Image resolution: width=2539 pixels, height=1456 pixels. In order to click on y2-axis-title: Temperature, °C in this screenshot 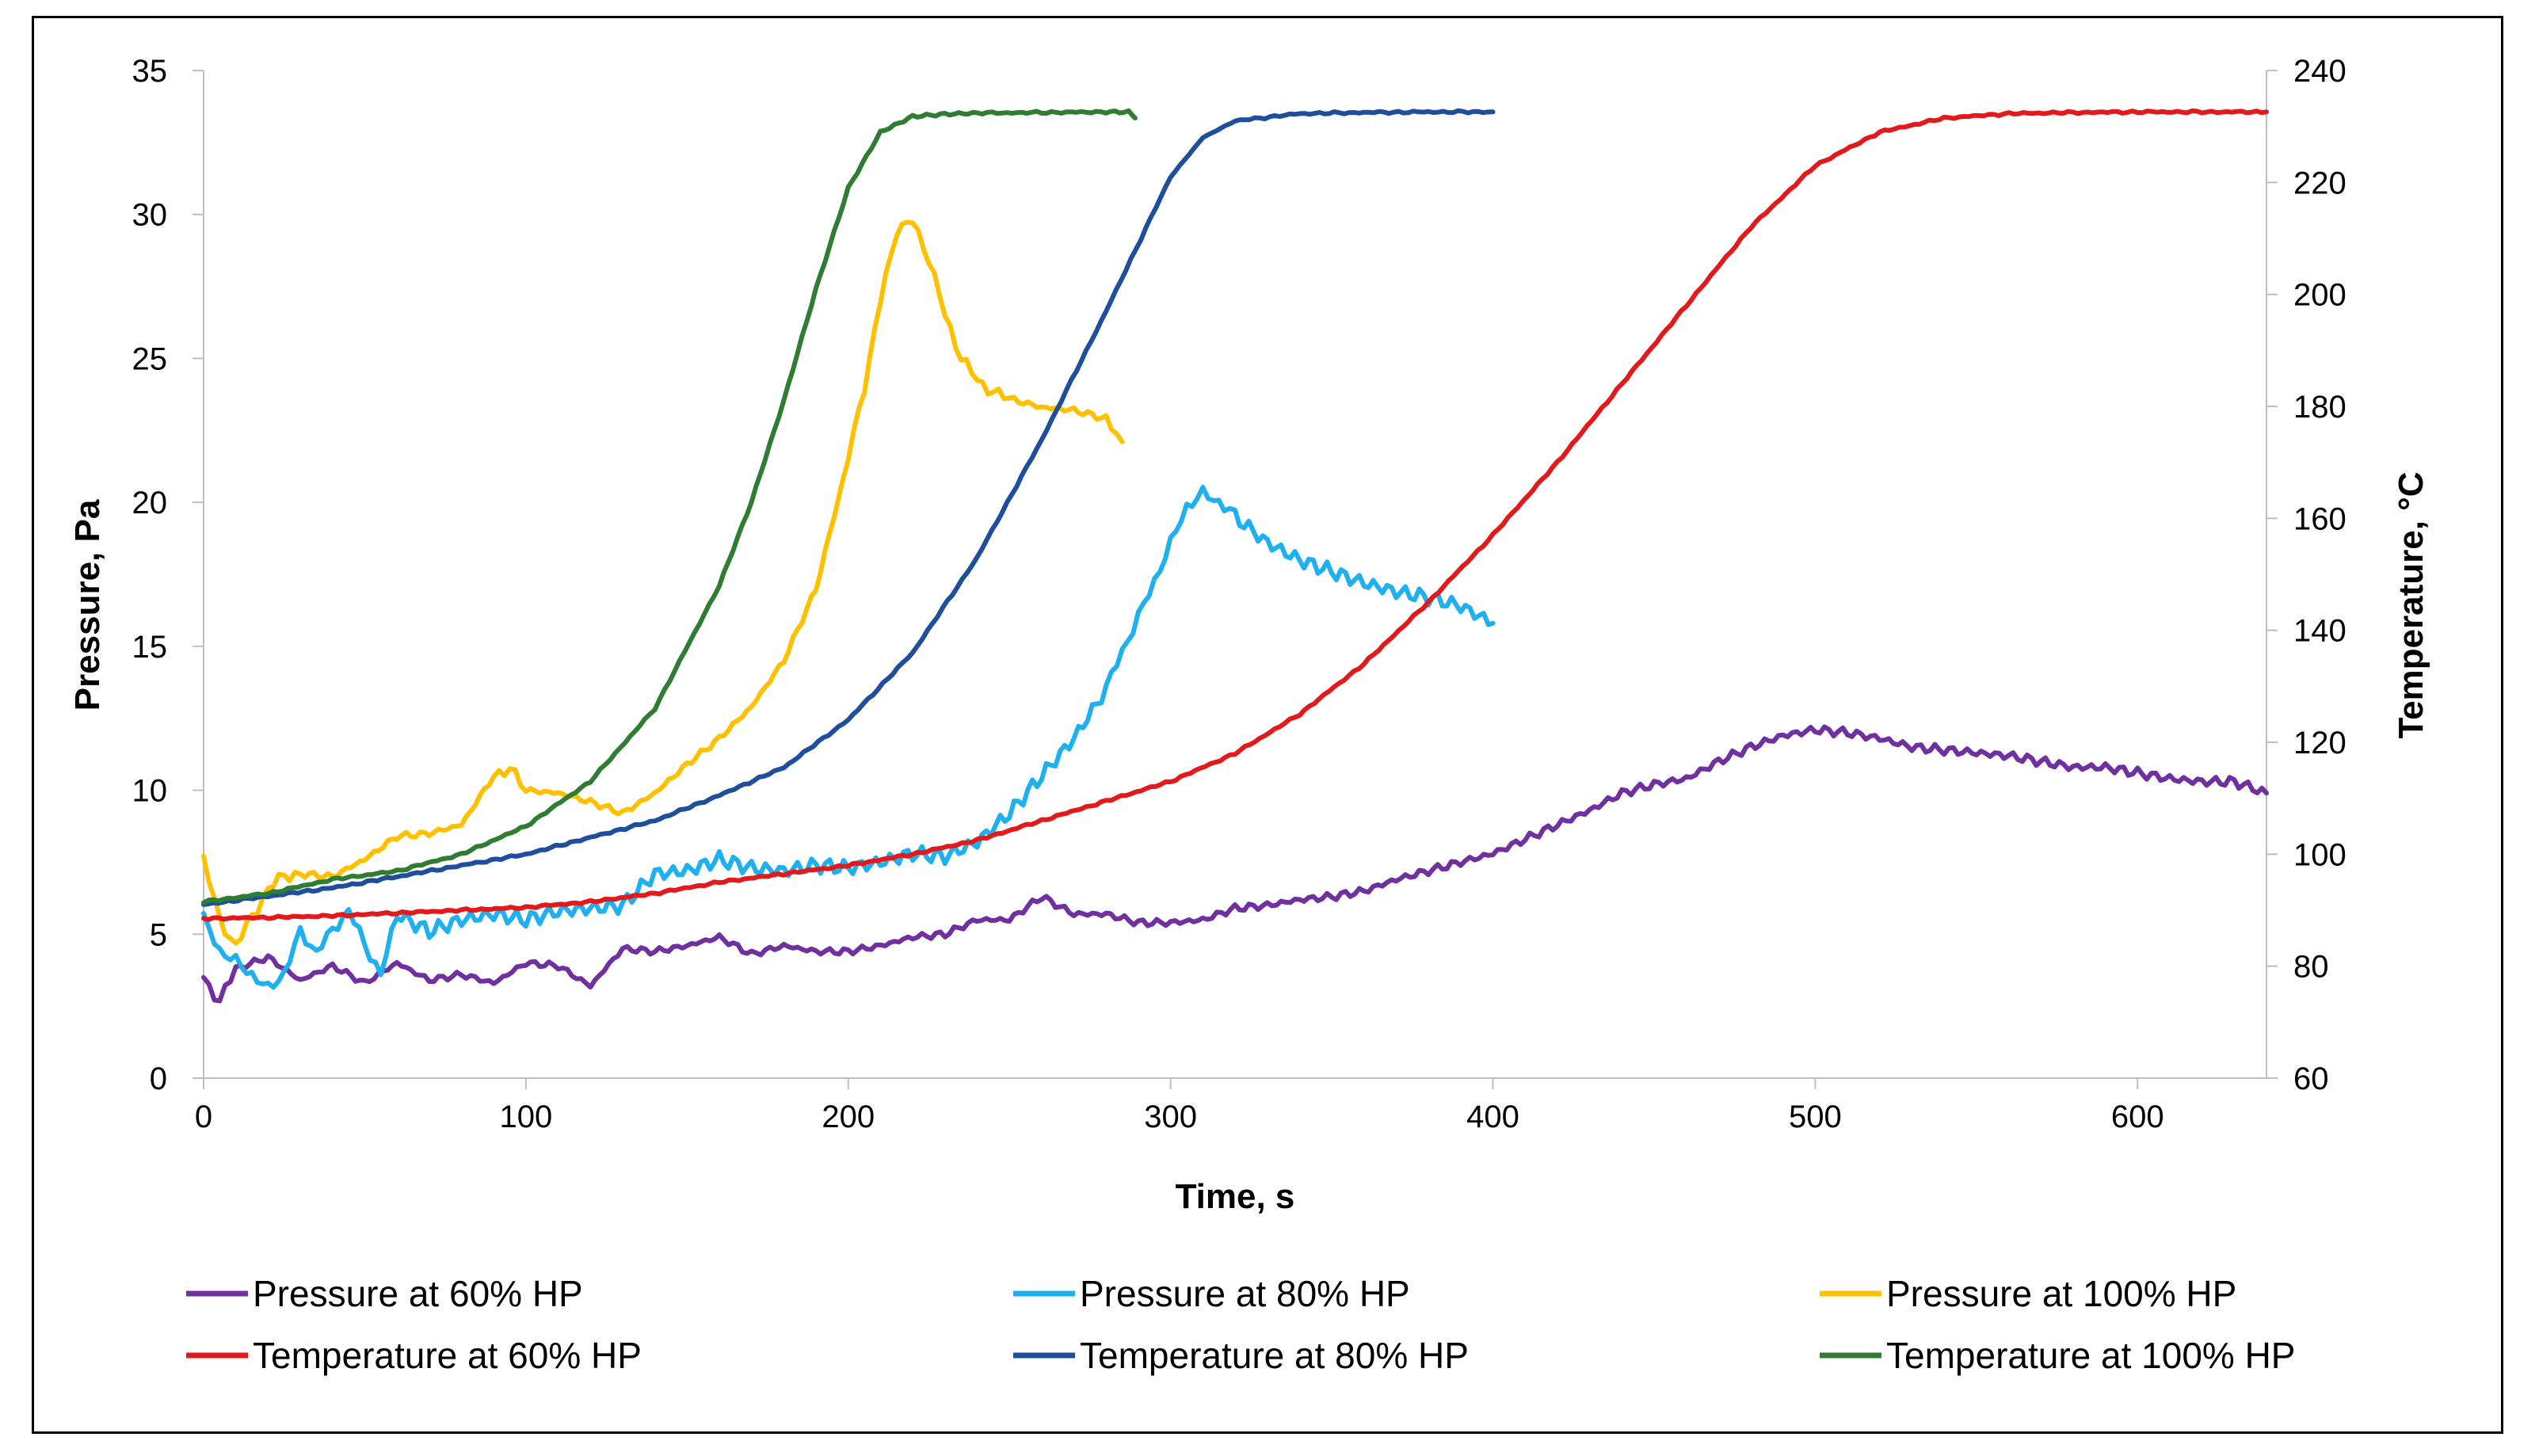, I will do `click(2411, 604)`.